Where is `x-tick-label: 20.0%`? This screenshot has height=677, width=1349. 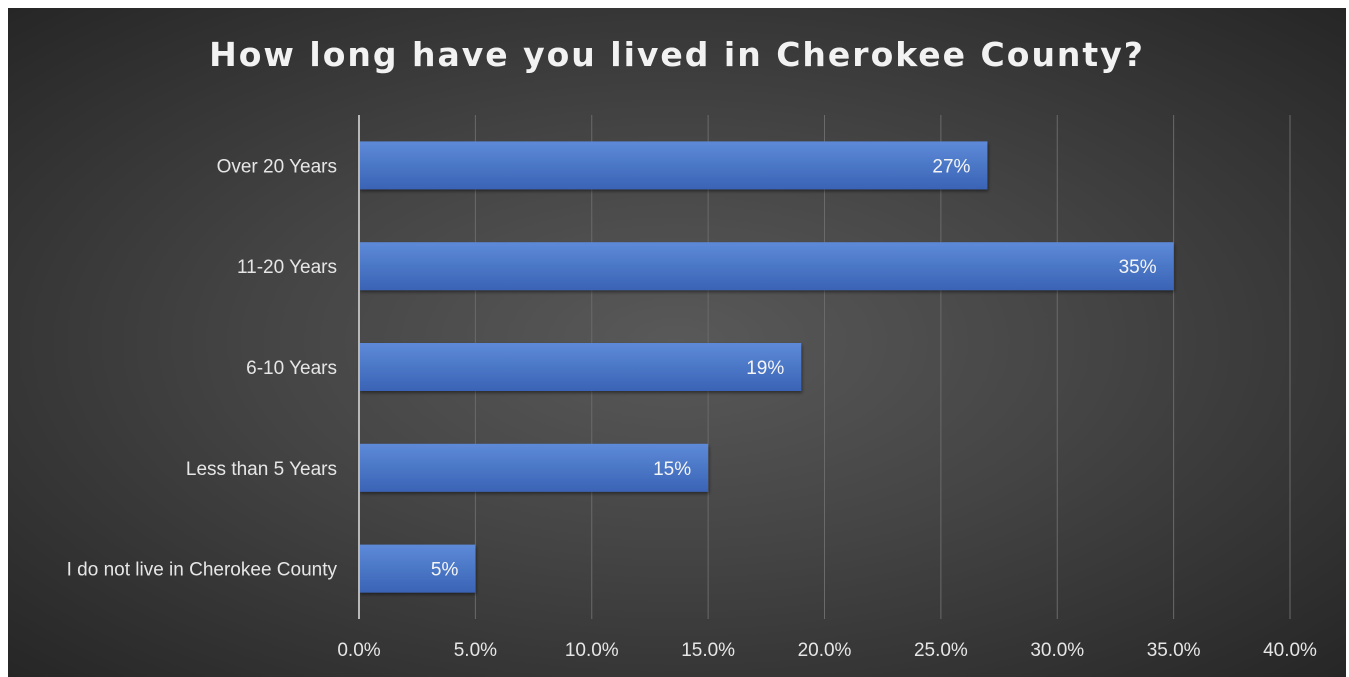
x-tick-label: 20.0% is located at coordinates (825, 650).